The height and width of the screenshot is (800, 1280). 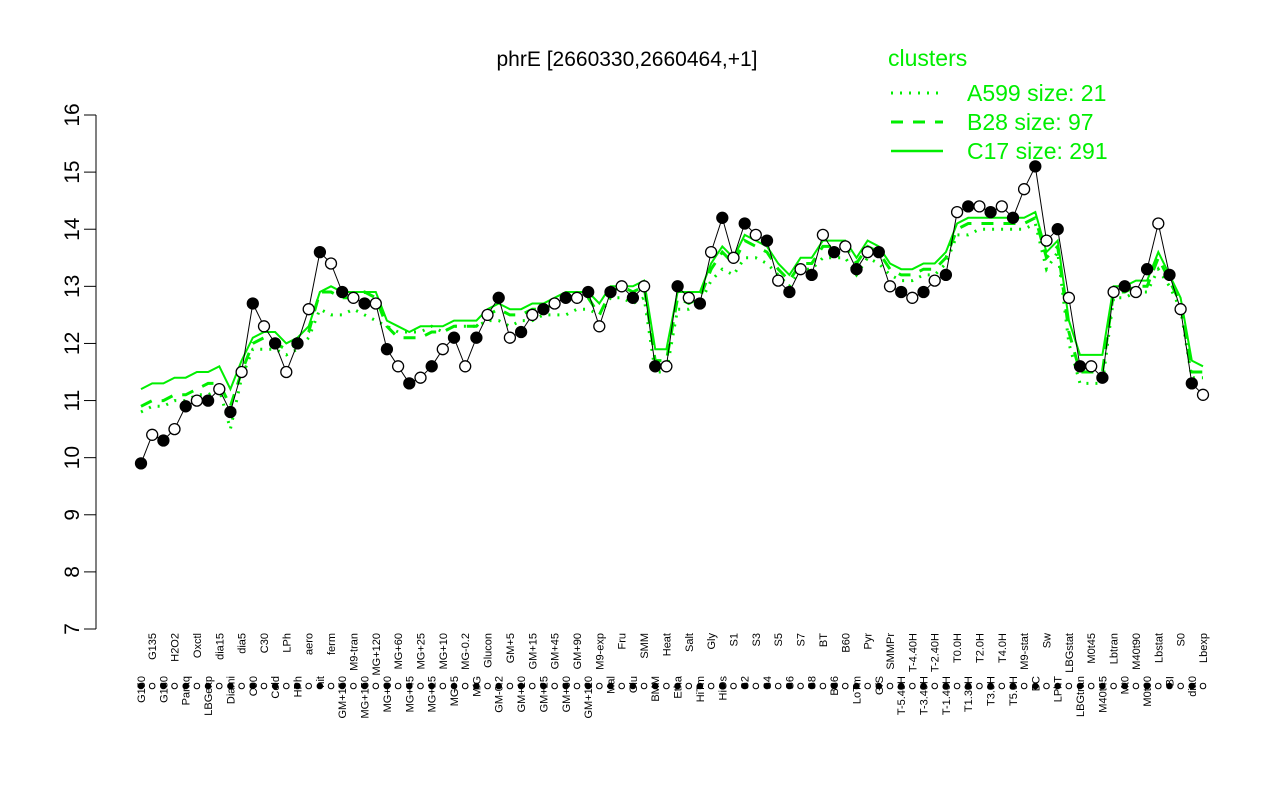 I want to click on x-tick-label: M/G, so click(x=477, y=686).